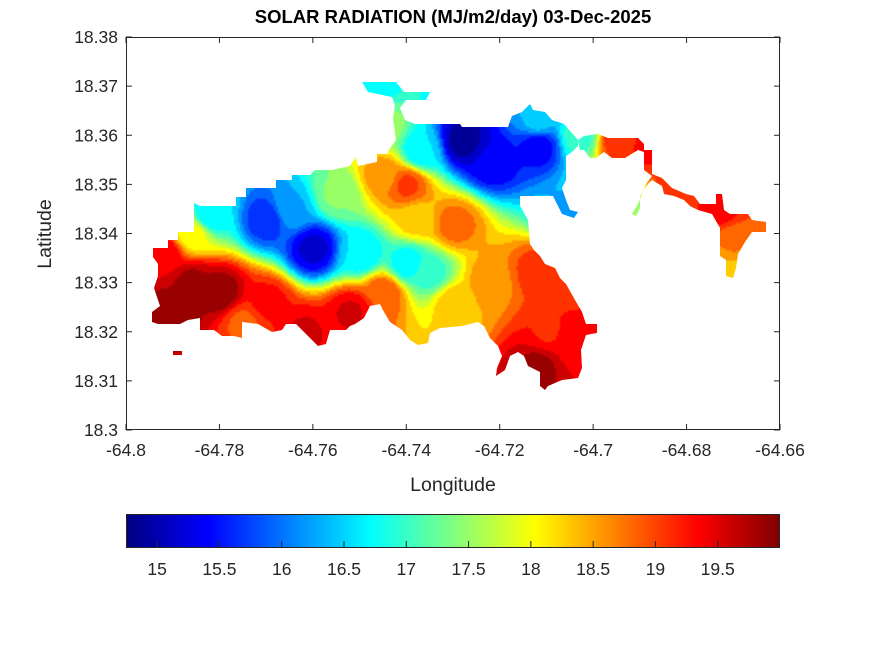 The image size is (875, 656). Describe the element at coordinates (344, 569) in the screenshot. I see `colorbar-tick-label: 16.5` at that location.